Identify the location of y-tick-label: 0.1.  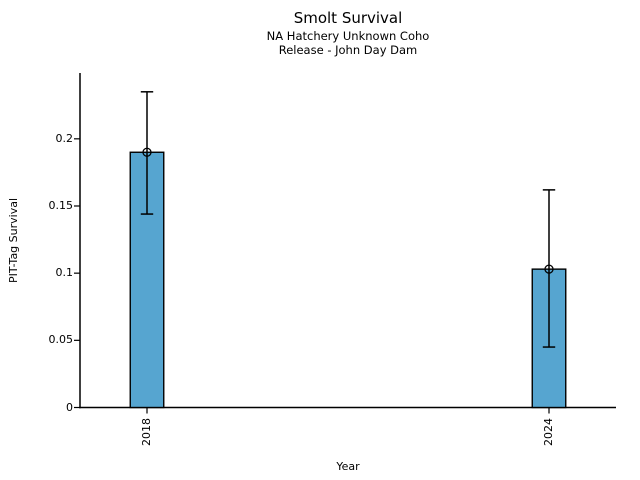
(64, 273).